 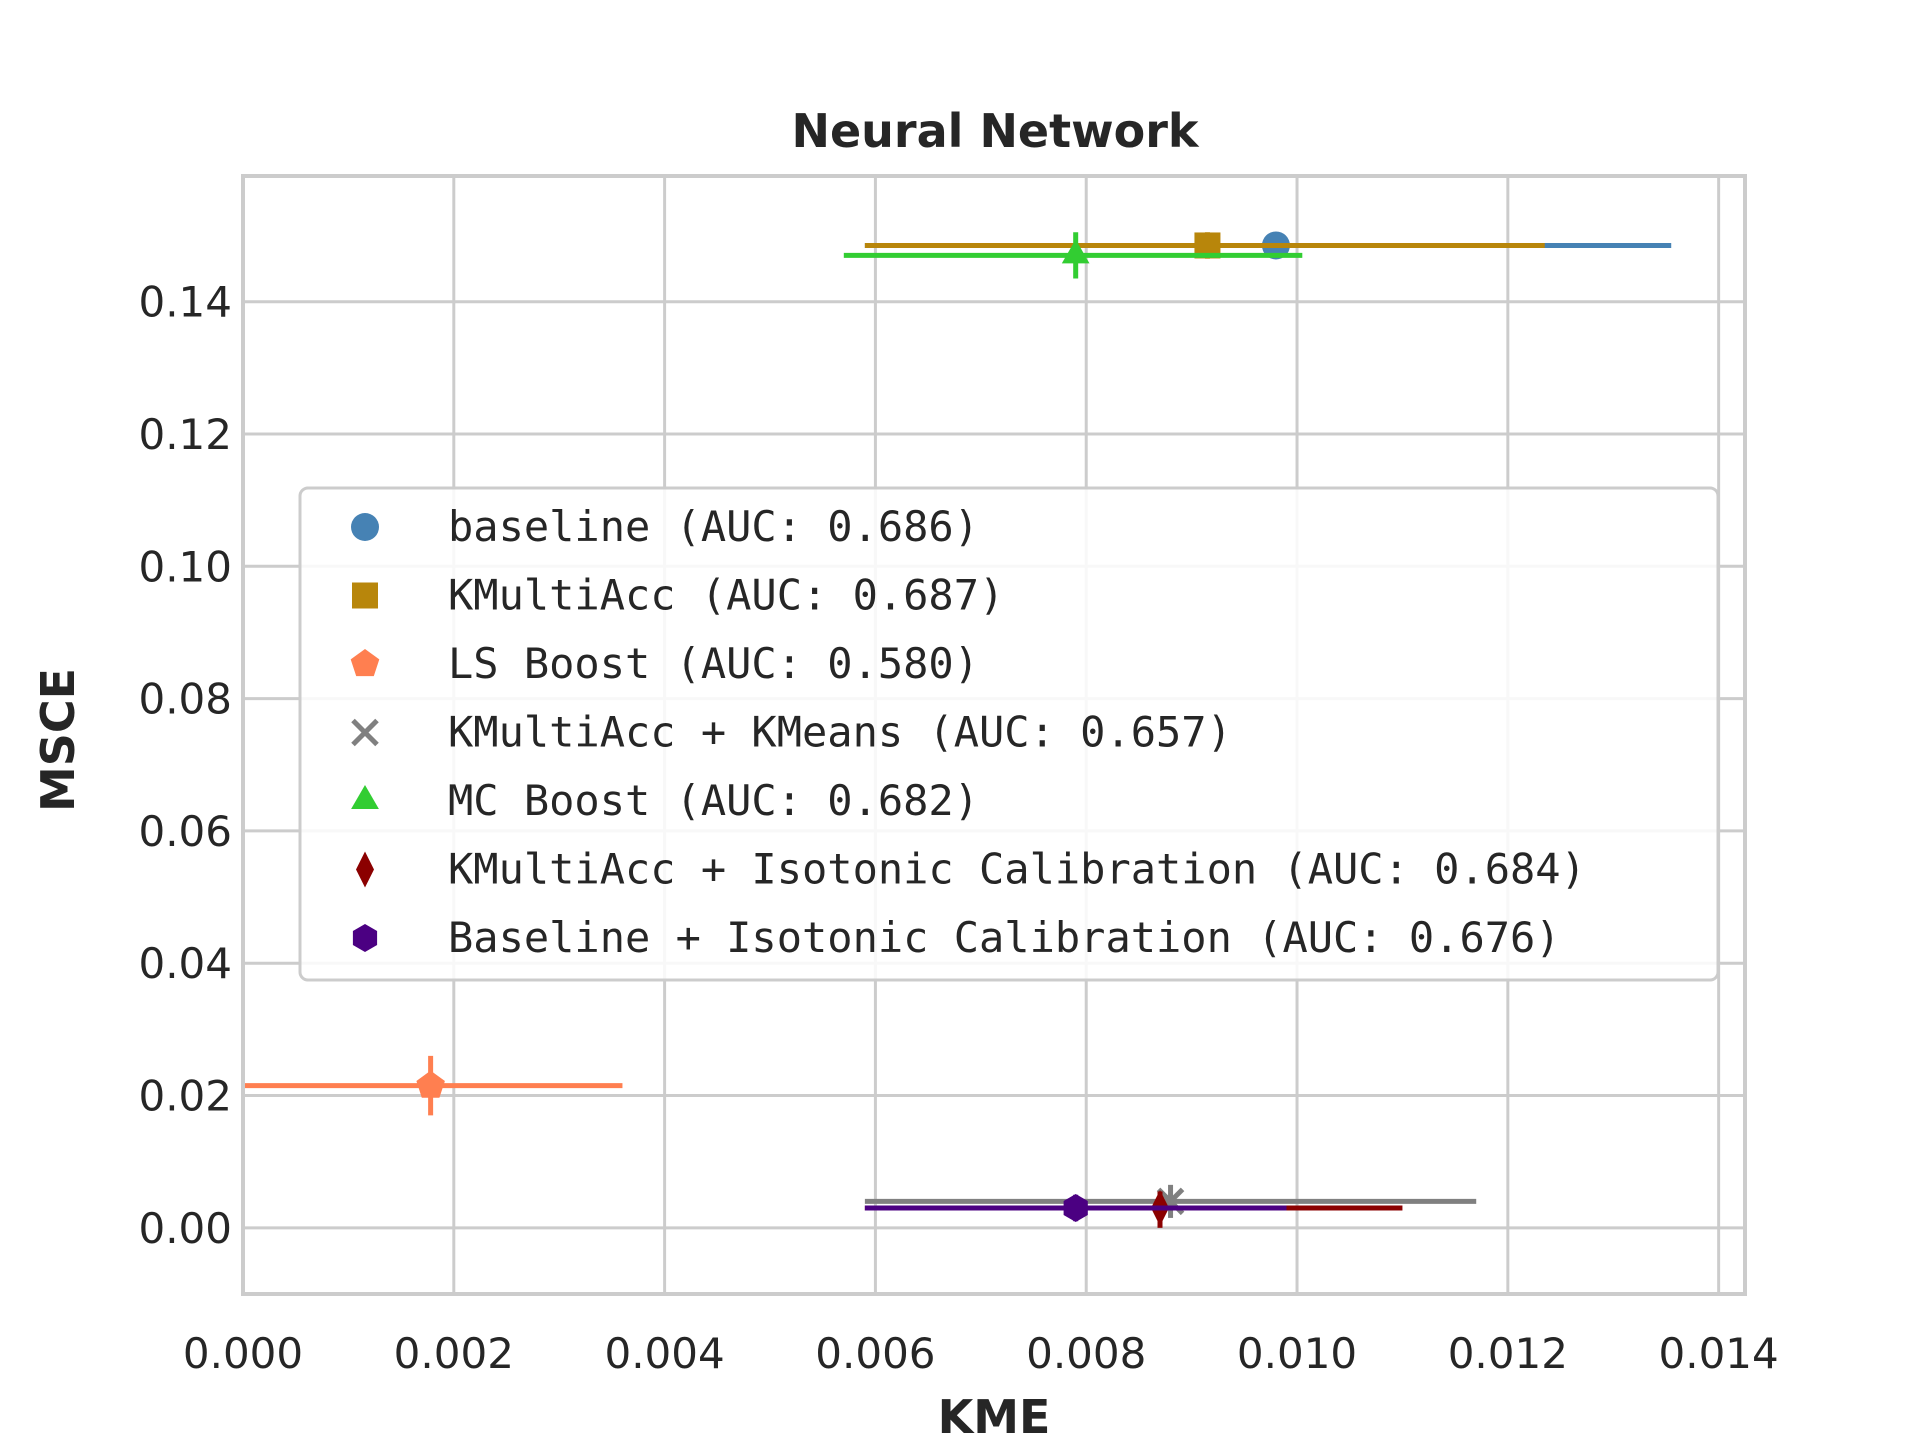 I want to click on x-axis-ticks: 0.000 0.002 0.004 0.006 0.008 0.010 0.012 0.014, so click(x=981, y=1353).